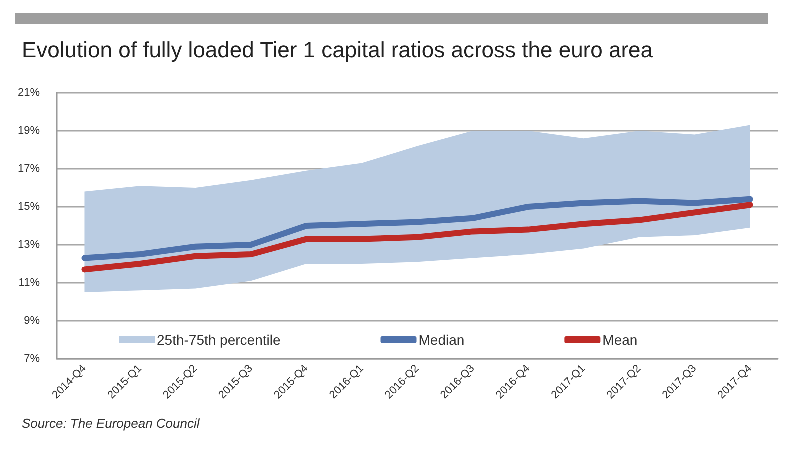  Describe the element at coordinates (29, 169) in the screenshot. I see `y-tick-label: 17%` at that location.